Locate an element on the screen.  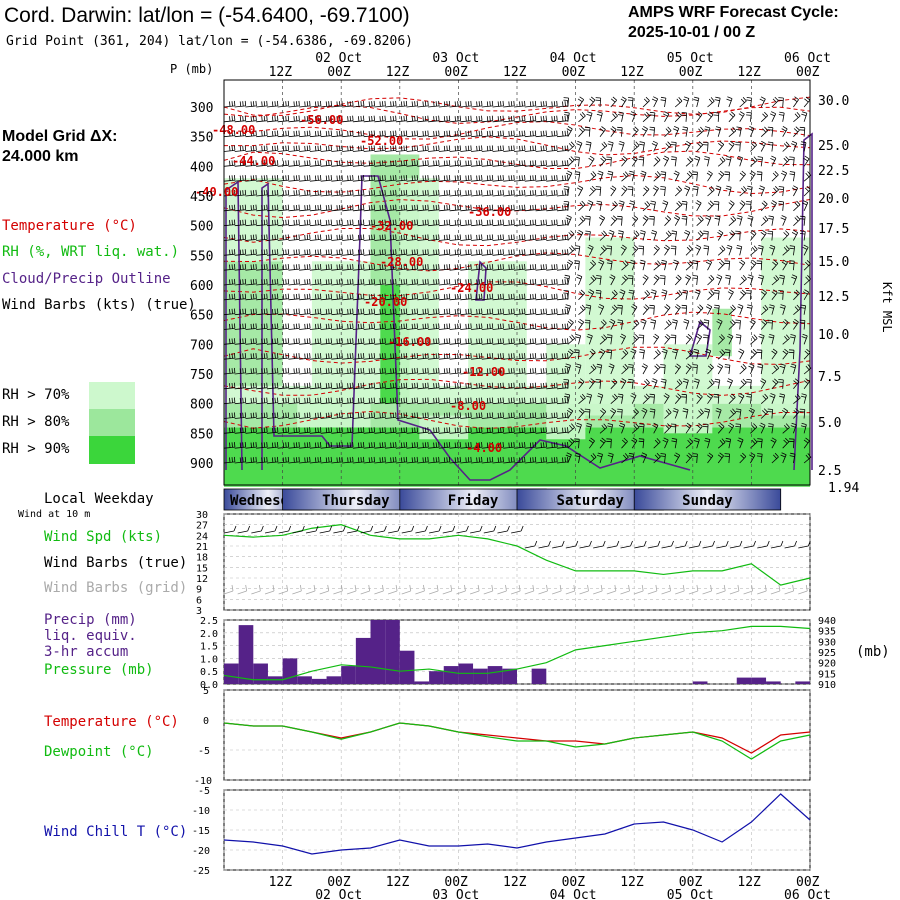
pressure-legend: Pressure (mb) is located at coordinates (99, 670).